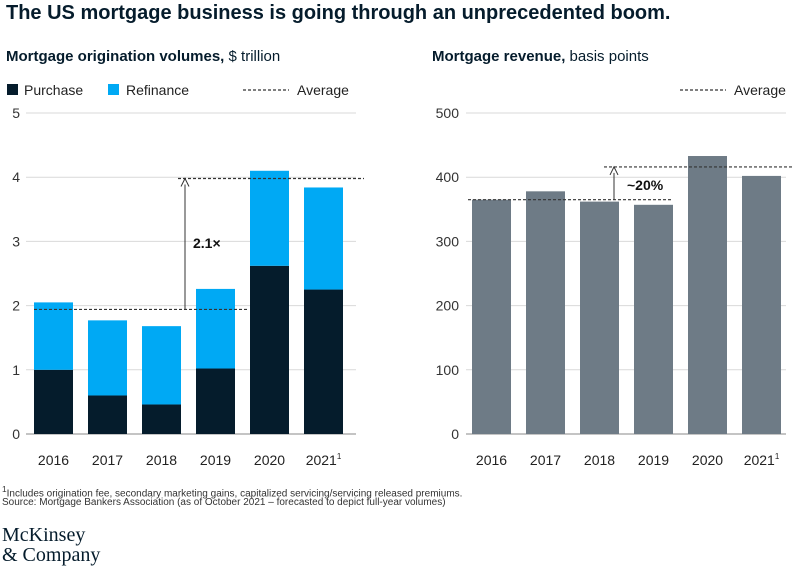 This screenshot has width=804, height=572. Describe the element at coordinates (761, 304) in the screenshot. I see `revenue-bar-2021` at that location.